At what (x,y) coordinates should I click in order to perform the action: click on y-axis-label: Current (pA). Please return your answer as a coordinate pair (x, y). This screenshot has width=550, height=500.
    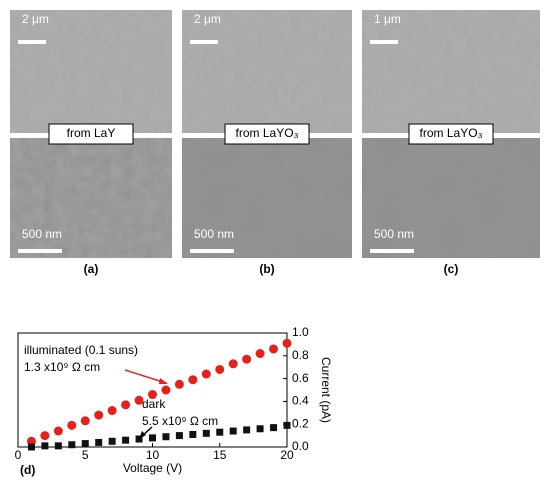
    Looking at the image, I should click on (326, 390).